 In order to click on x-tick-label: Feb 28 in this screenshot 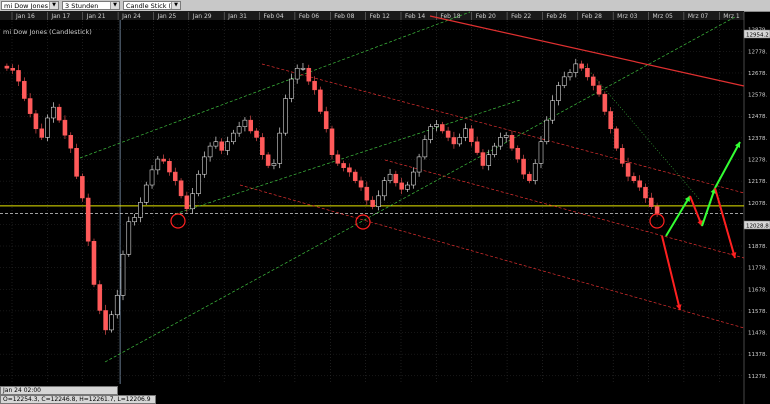, I will do `click(592, 16)`.